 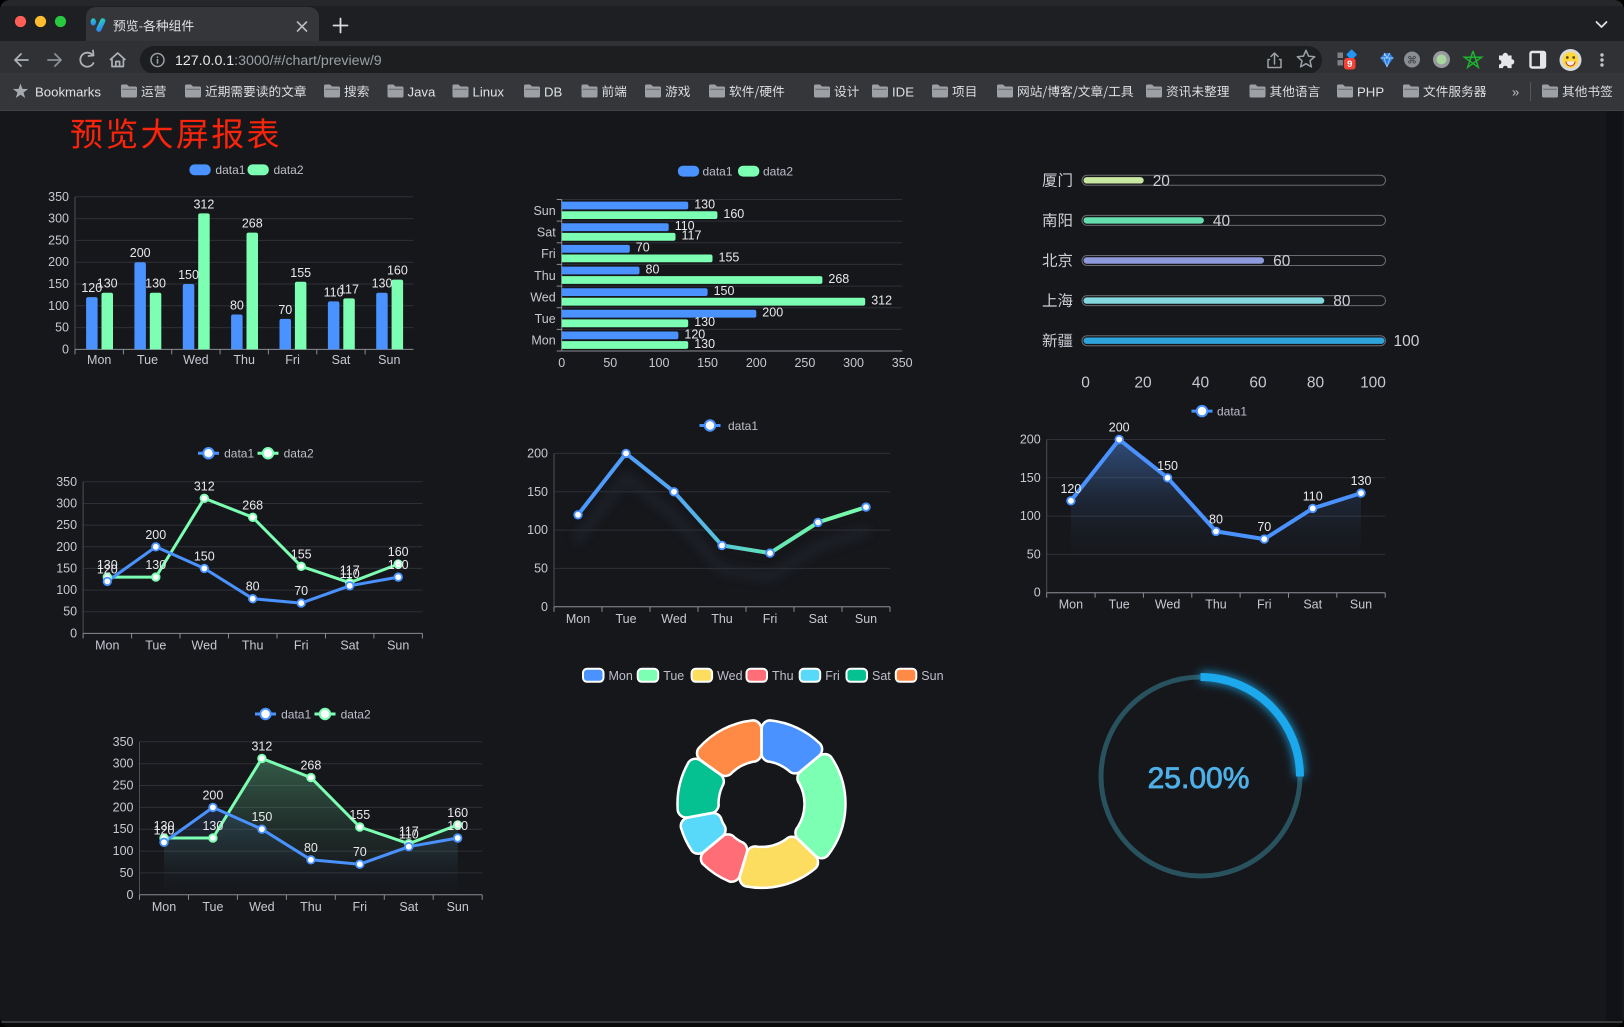 What do you see at coordinates (252, 224) in the screenshot?
I see `svg-text: 268` at bounding box center [252, 224].